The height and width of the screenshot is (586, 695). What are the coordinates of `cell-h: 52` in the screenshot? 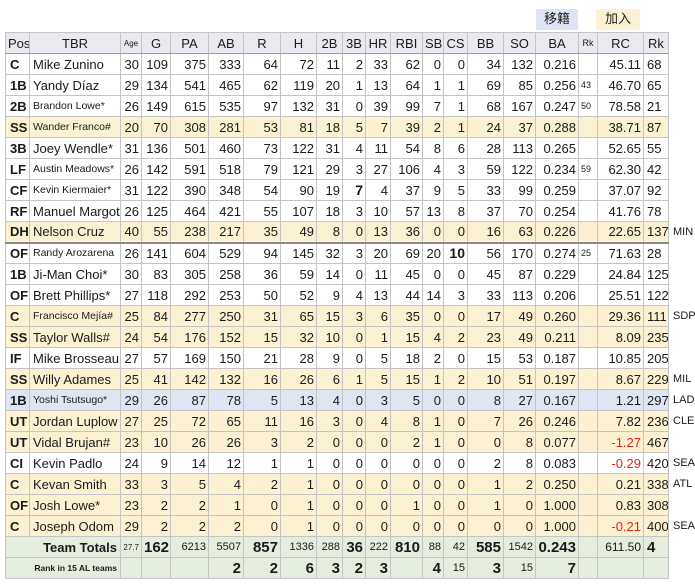 It's located at (298, 295).